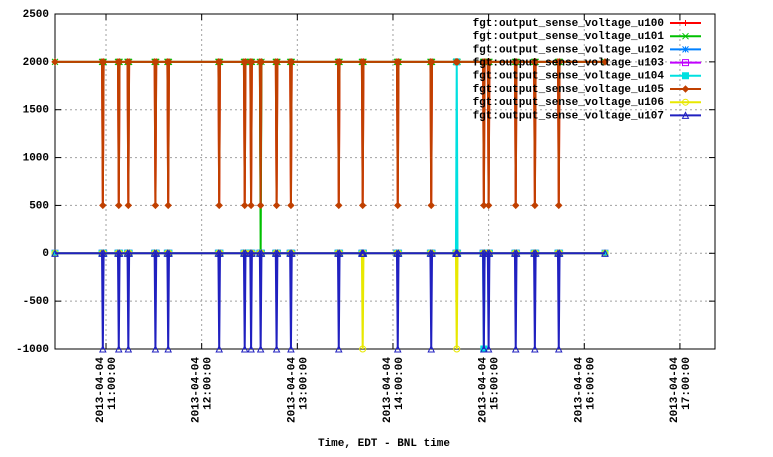 Image resolution: width=773 pixels, height=457 pixels. Describe the element at coordinates (394, 390) in the screenshot. I see `x-tick-label: 2013-04-04 14:00:00` at that location.